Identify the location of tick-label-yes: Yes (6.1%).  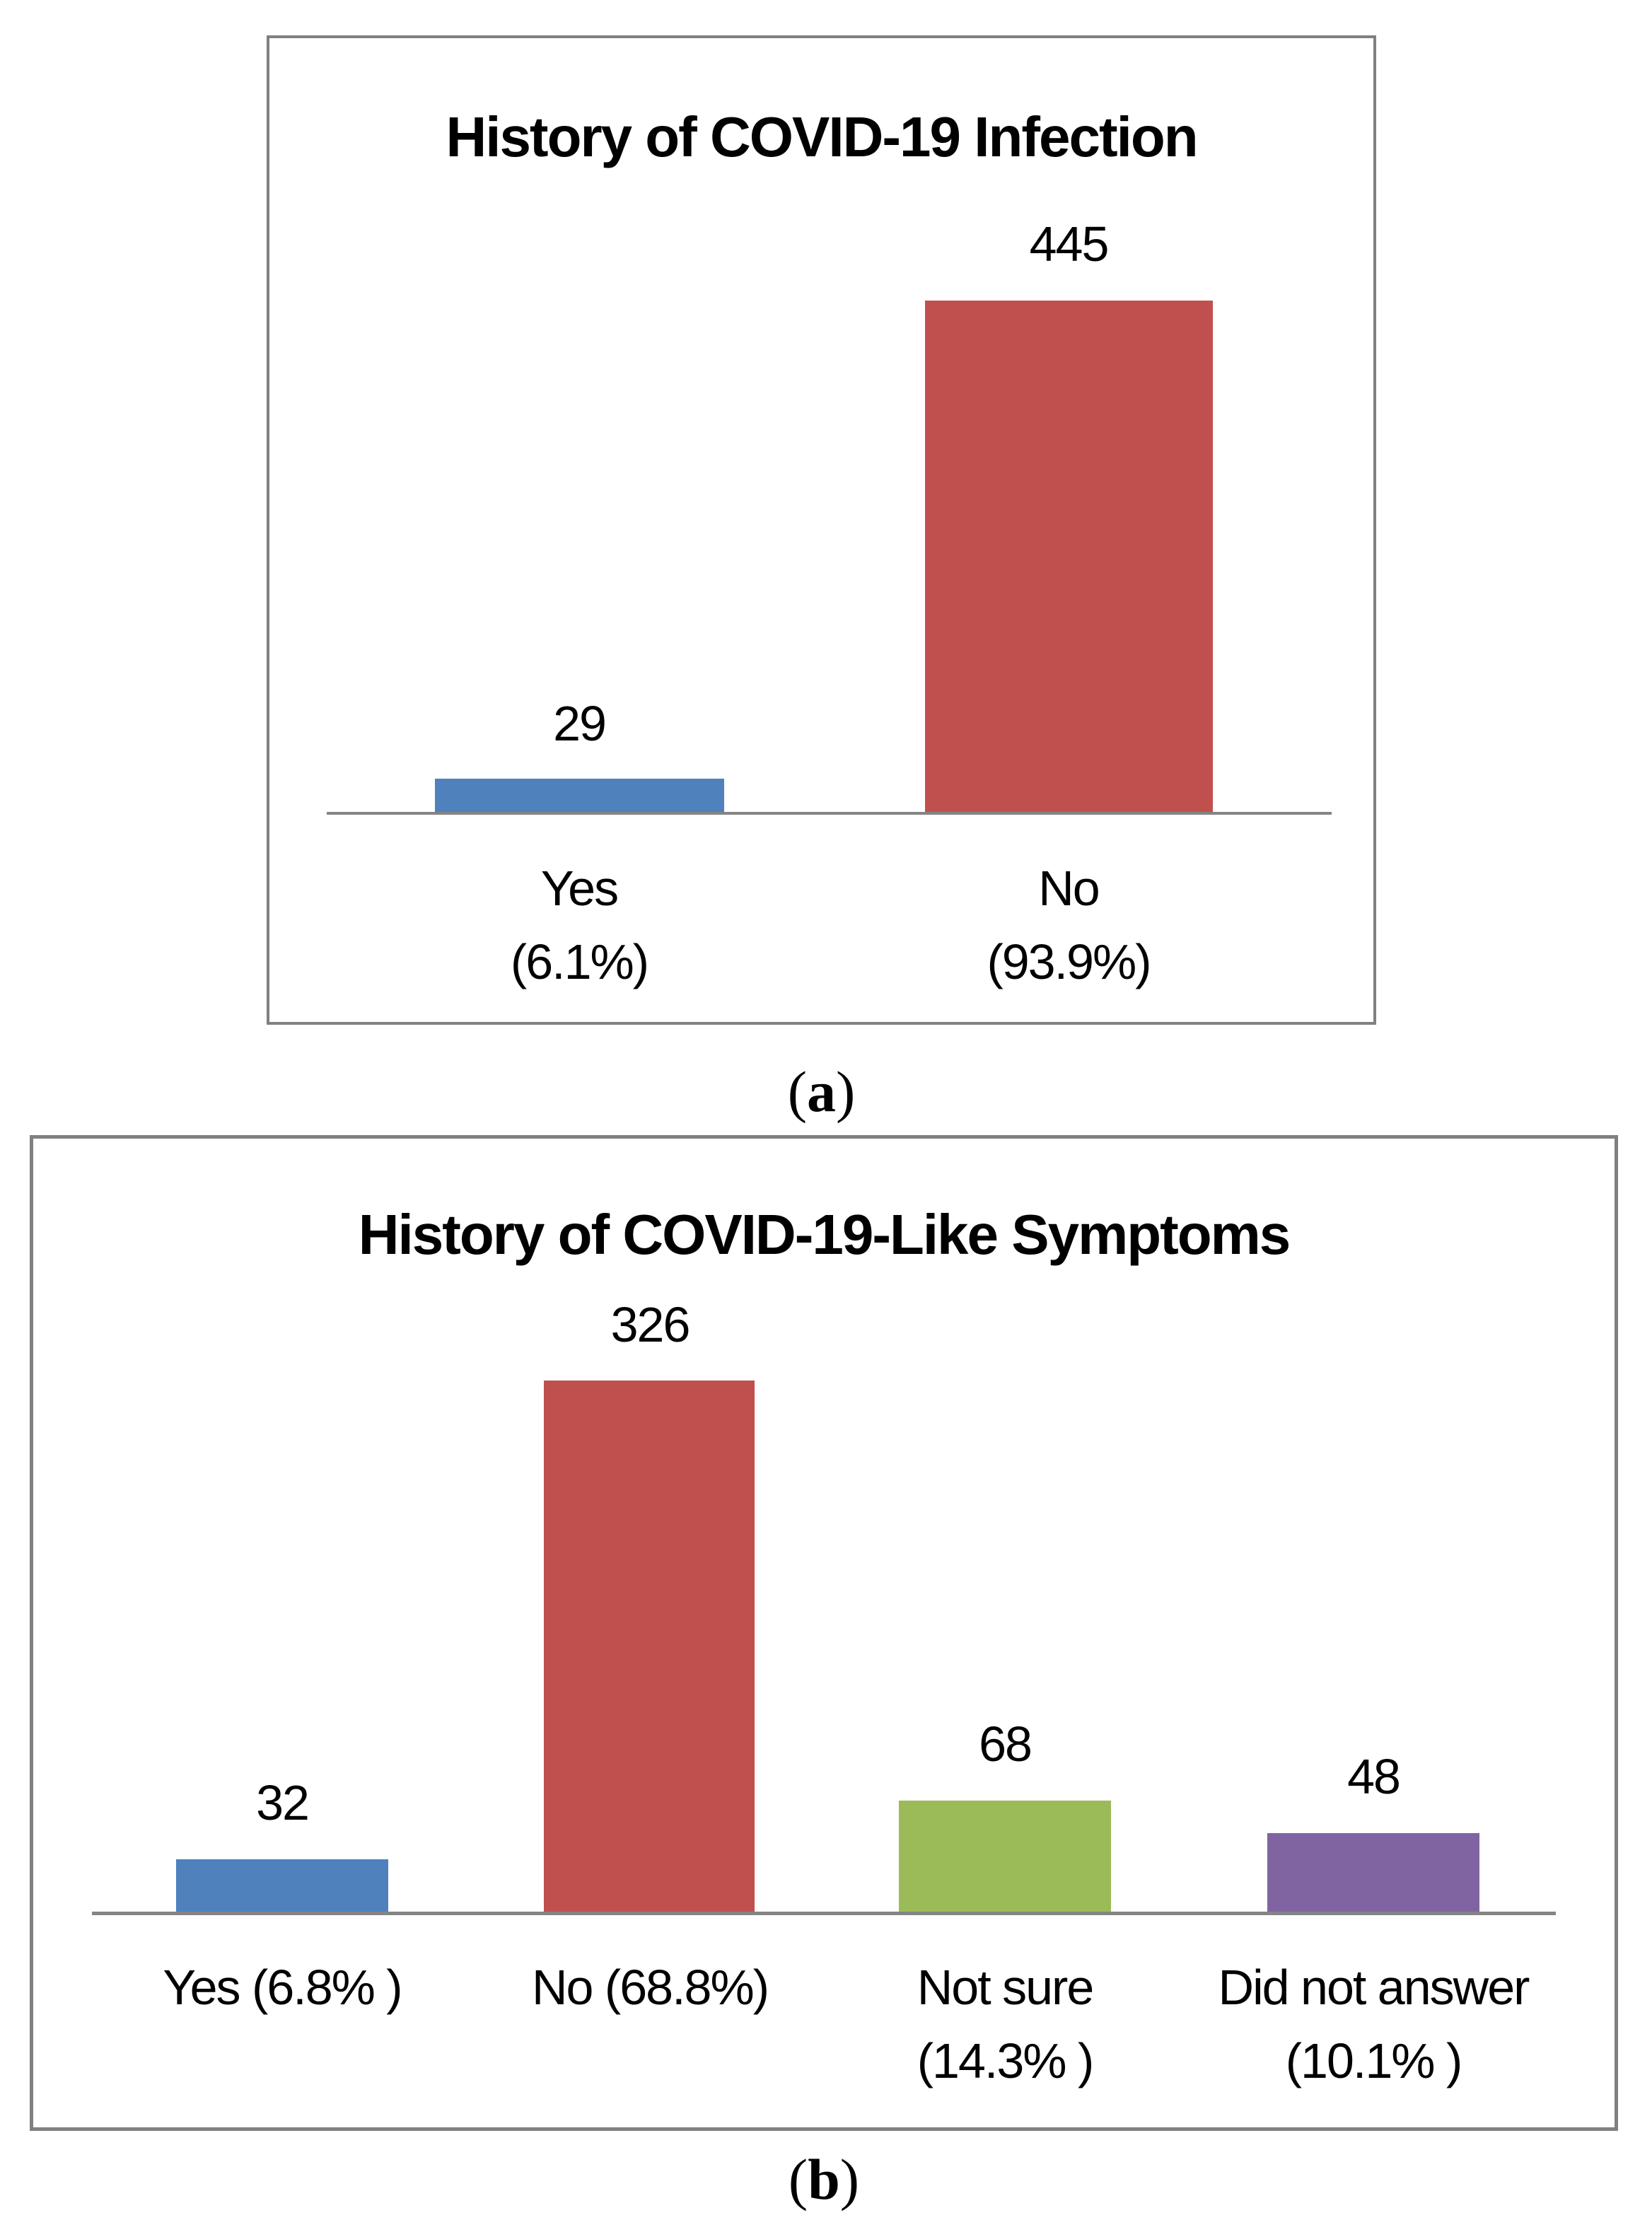
(579, 925).